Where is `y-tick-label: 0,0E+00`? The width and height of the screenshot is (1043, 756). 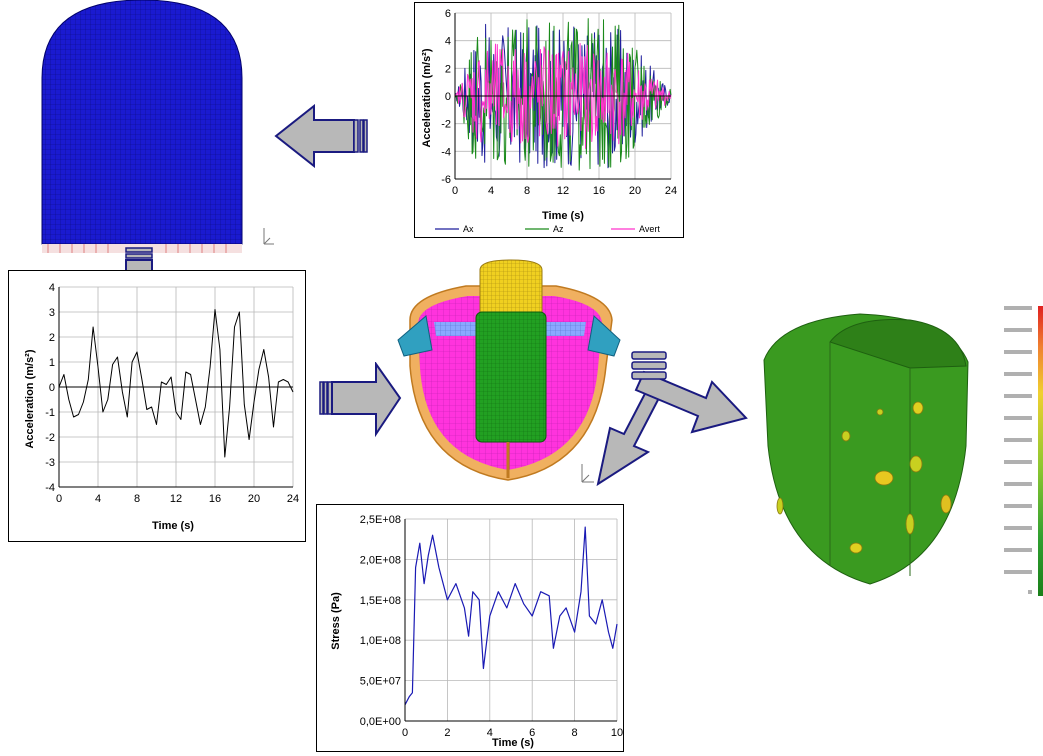
y-tick-label: 0,0E+00 is located at coordinates (380, 722).